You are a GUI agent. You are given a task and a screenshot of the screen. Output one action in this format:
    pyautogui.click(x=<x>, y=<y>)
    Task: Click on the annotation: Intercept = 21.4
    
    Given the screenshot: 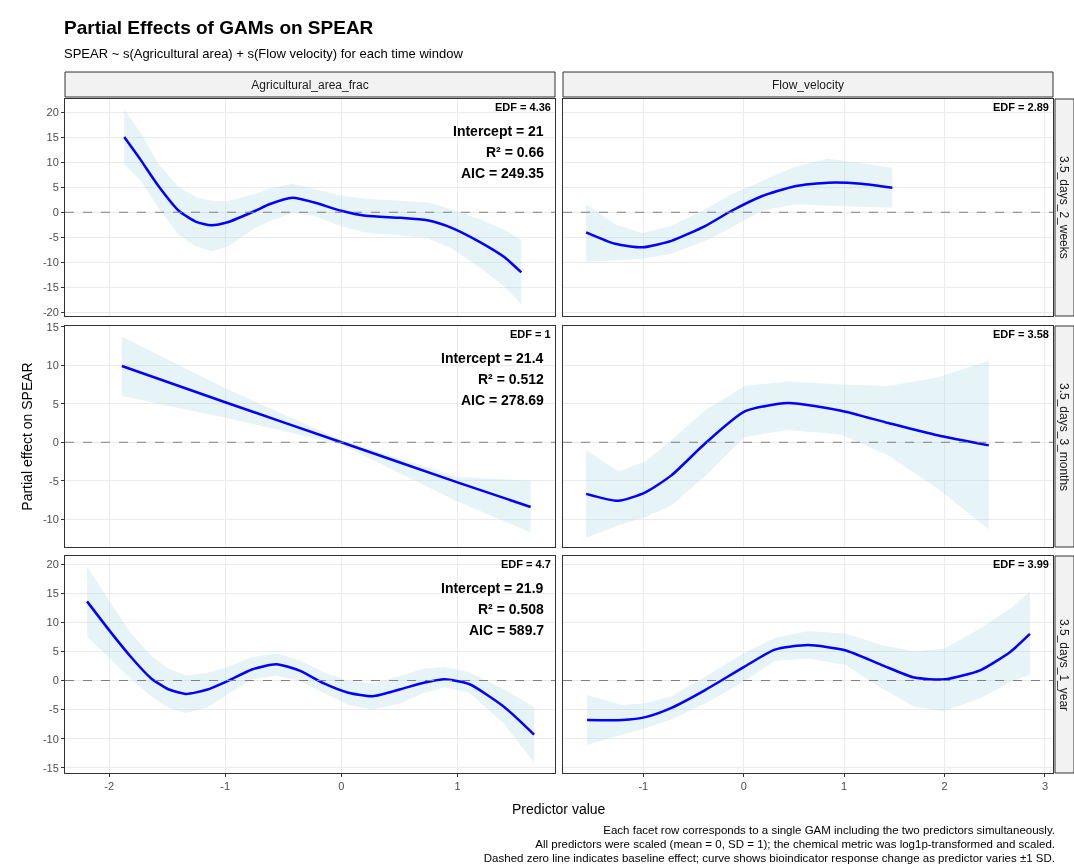 What is the action you would take?
    pyautogui.click(x=492, y=358)
    